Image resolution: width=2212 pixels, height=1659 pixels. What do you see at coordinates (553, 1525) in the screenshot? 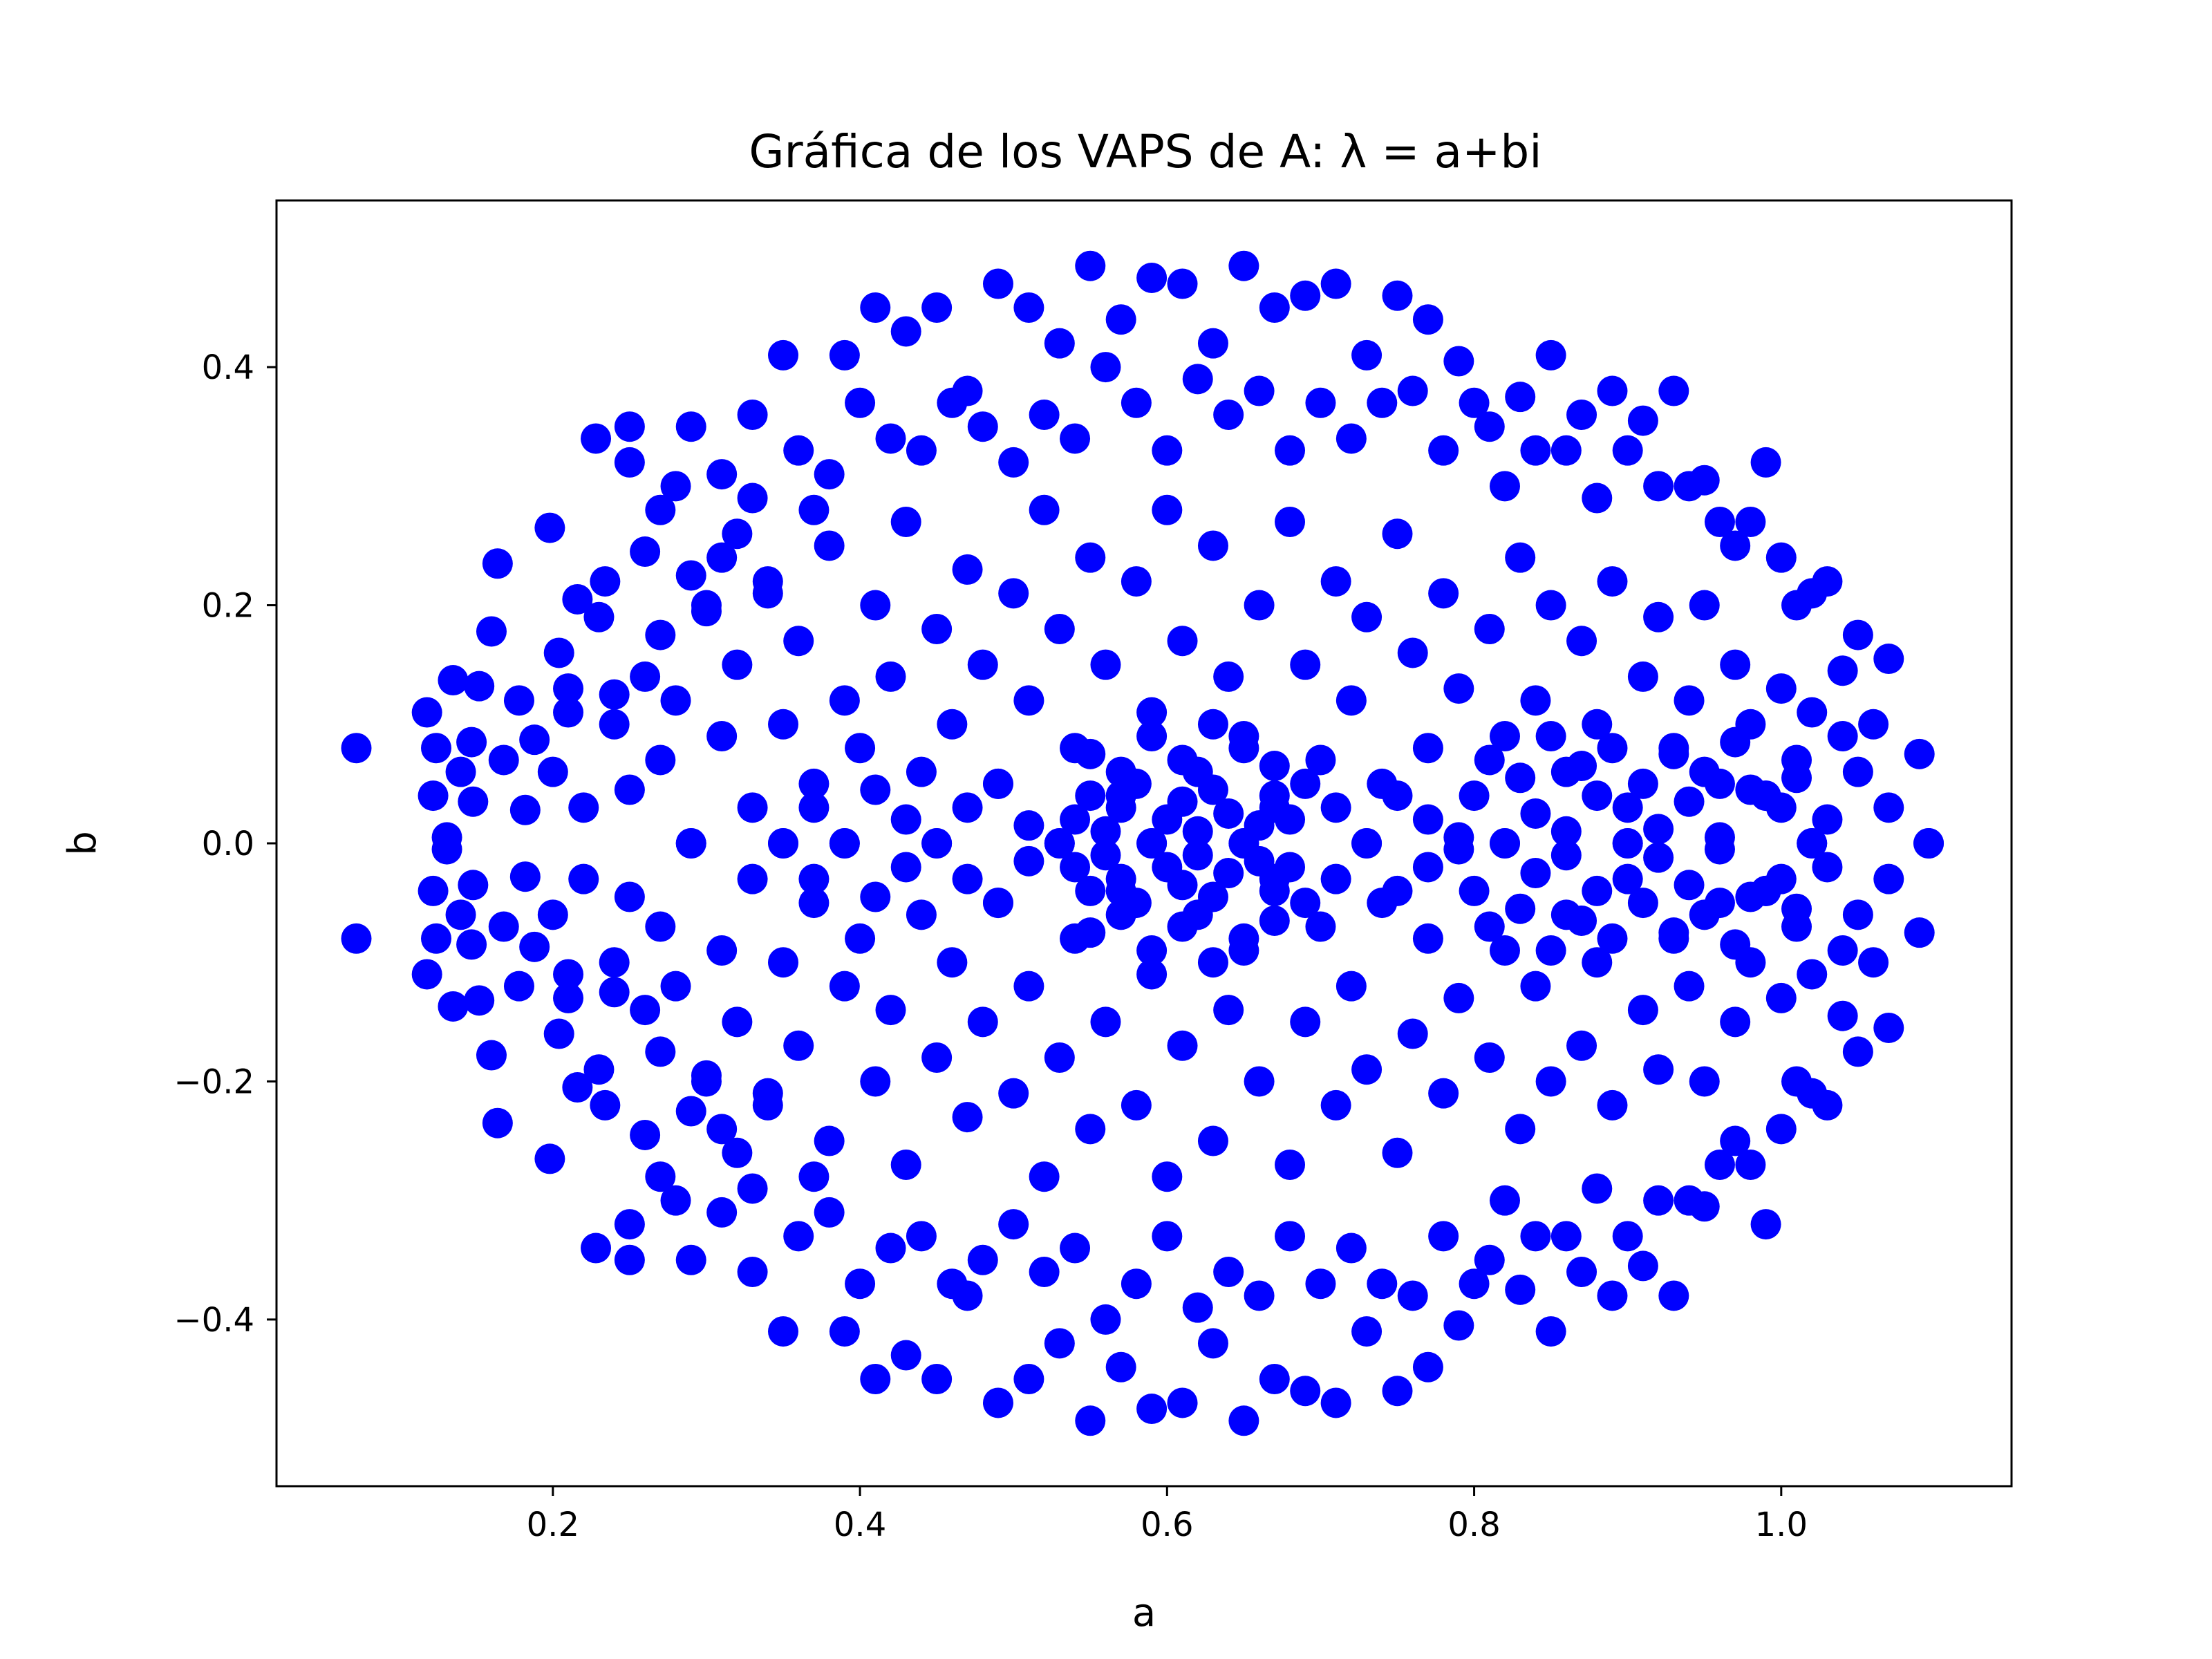
I see `x-tick-label: 0.2` at bounding box center [553, 1525].